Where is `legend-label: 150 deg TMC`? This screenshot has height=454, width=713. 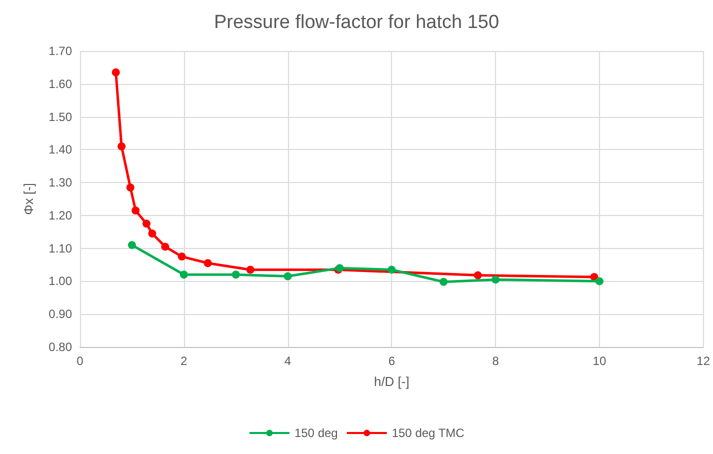
legend-label: 150 deg TMC is located at coordinates (428, 433).